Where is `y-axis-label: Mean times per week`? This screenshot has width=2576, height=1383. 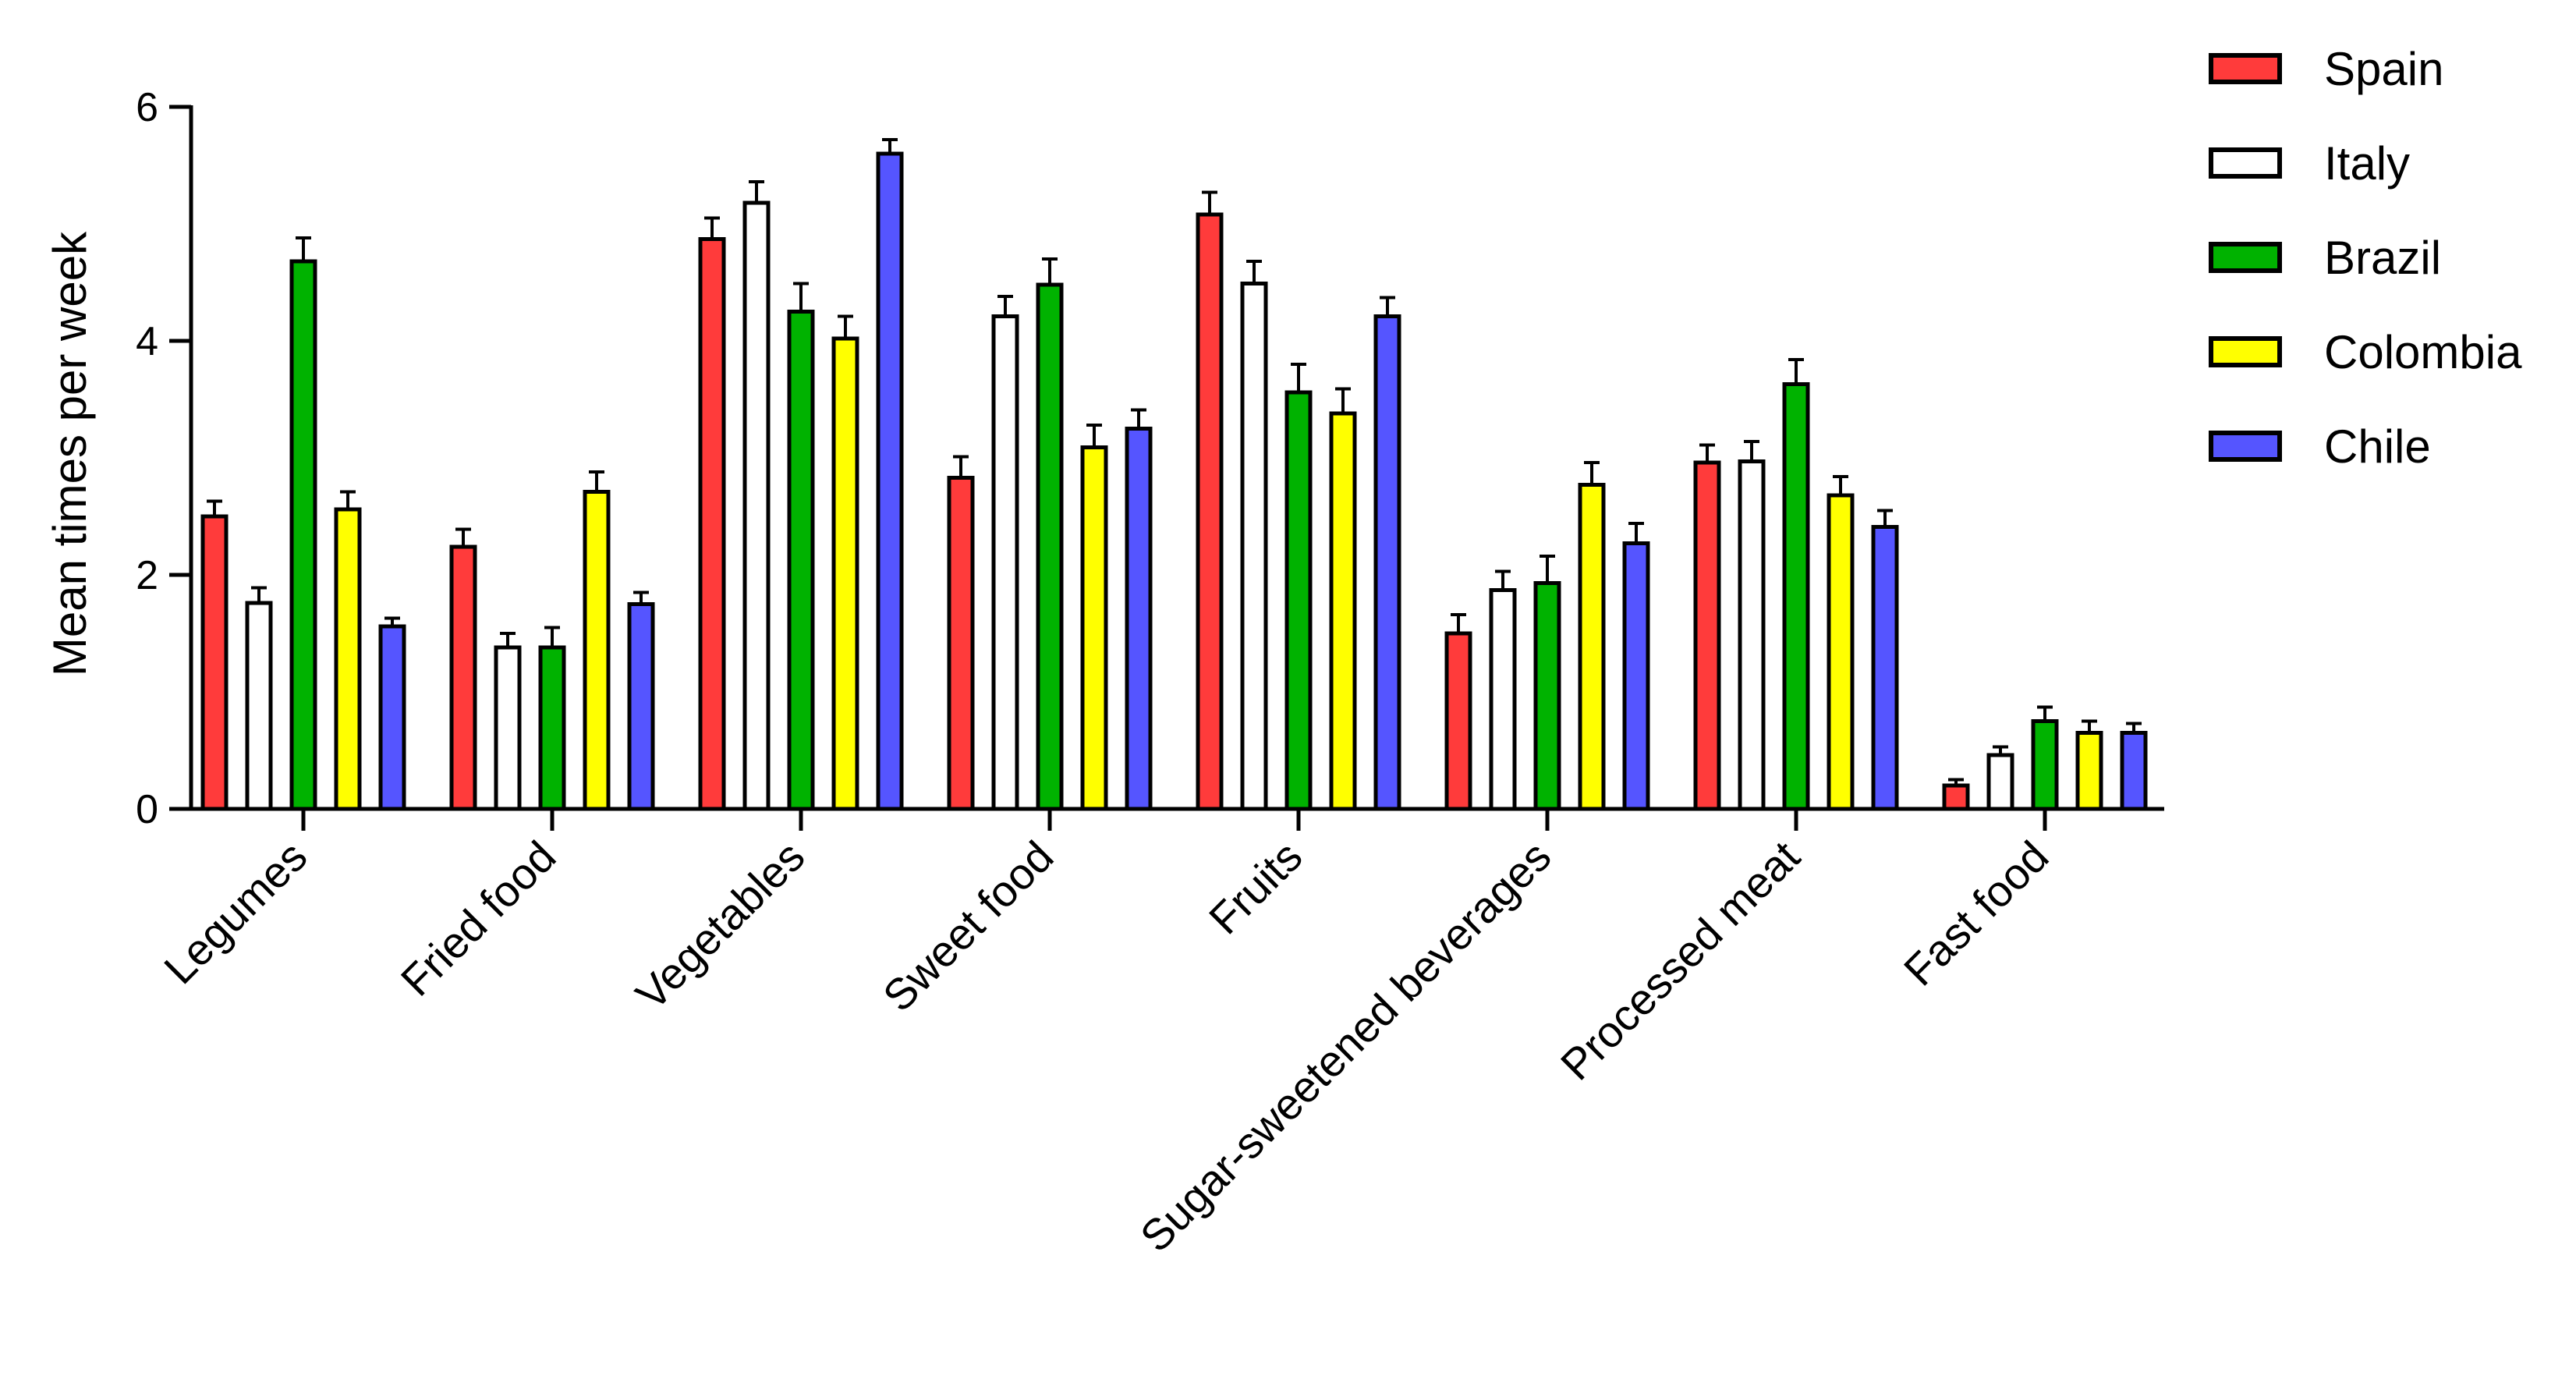 y-axis-label: Mean times per week is located at coordinates (70, 454).